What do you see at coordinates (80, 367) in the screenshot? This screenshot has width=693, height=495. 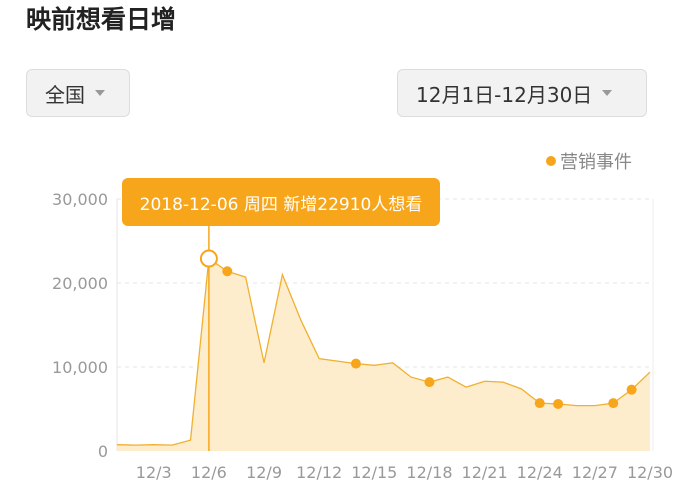 I see `y-tick-label: 10,000` at bounding box center [80, 367].